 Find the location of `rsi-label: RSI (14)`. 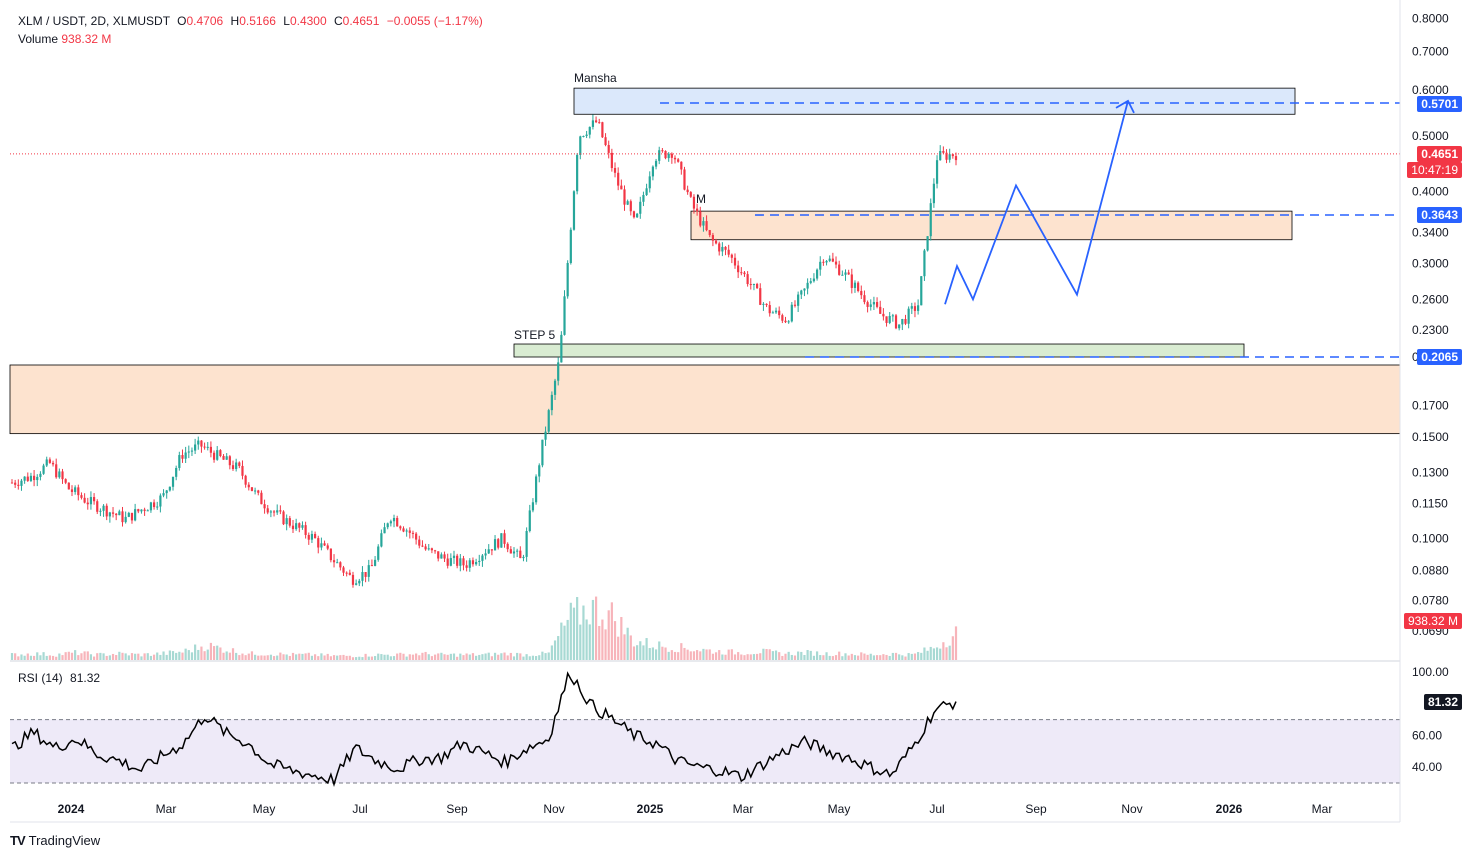

rsi-label: RSI (14) is located at coordinates (40, 678).